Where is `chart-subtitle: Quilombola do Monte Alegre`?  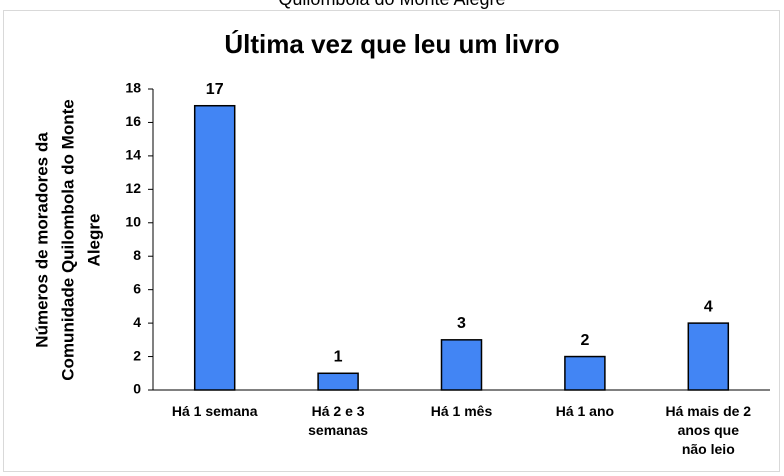
chart-subtitle: Quilombola do Monte Alegre is located at coordinates (391, 4).